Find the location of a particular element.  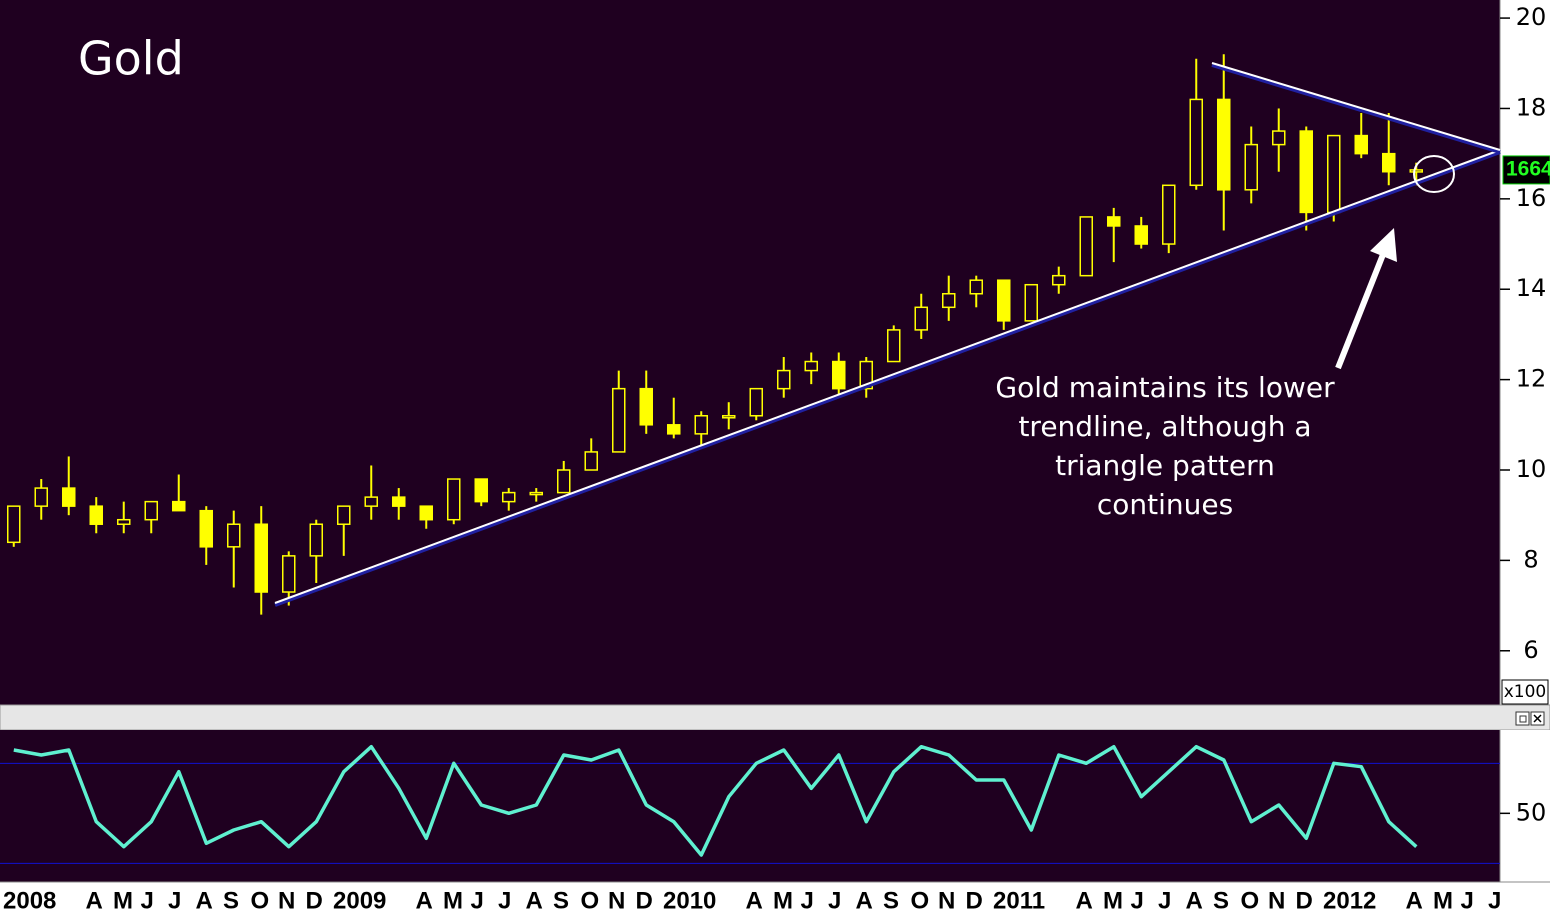

upper-trendline is located at coordinates (1356, 106).